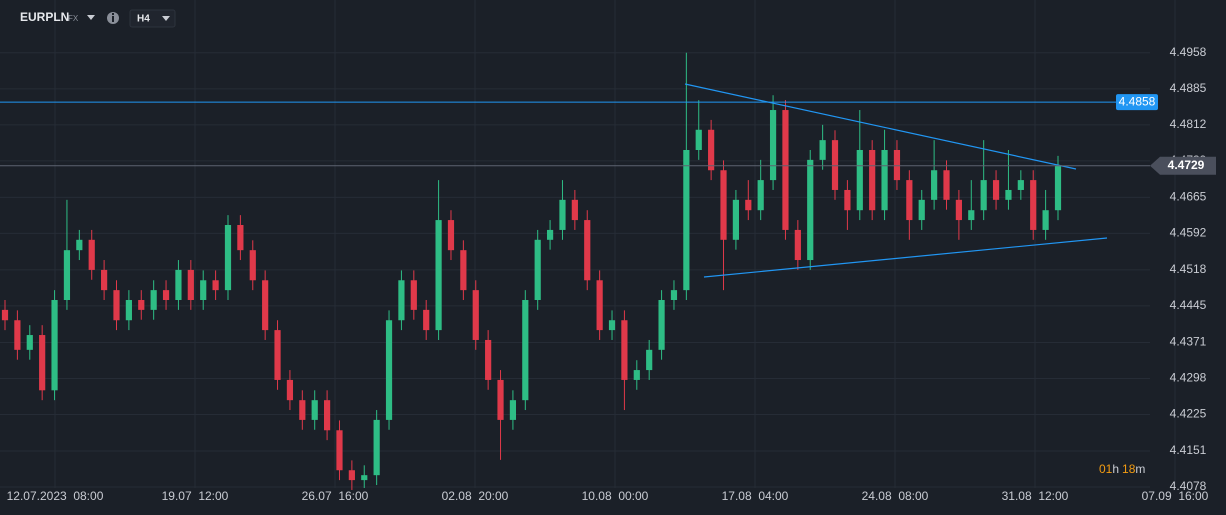 The image size is (1226, 515). What do you see at coordinates (1188, 269) in the screenshot?
I see `y-tick-label: 4.4518` at bounding box center [1188, 269].